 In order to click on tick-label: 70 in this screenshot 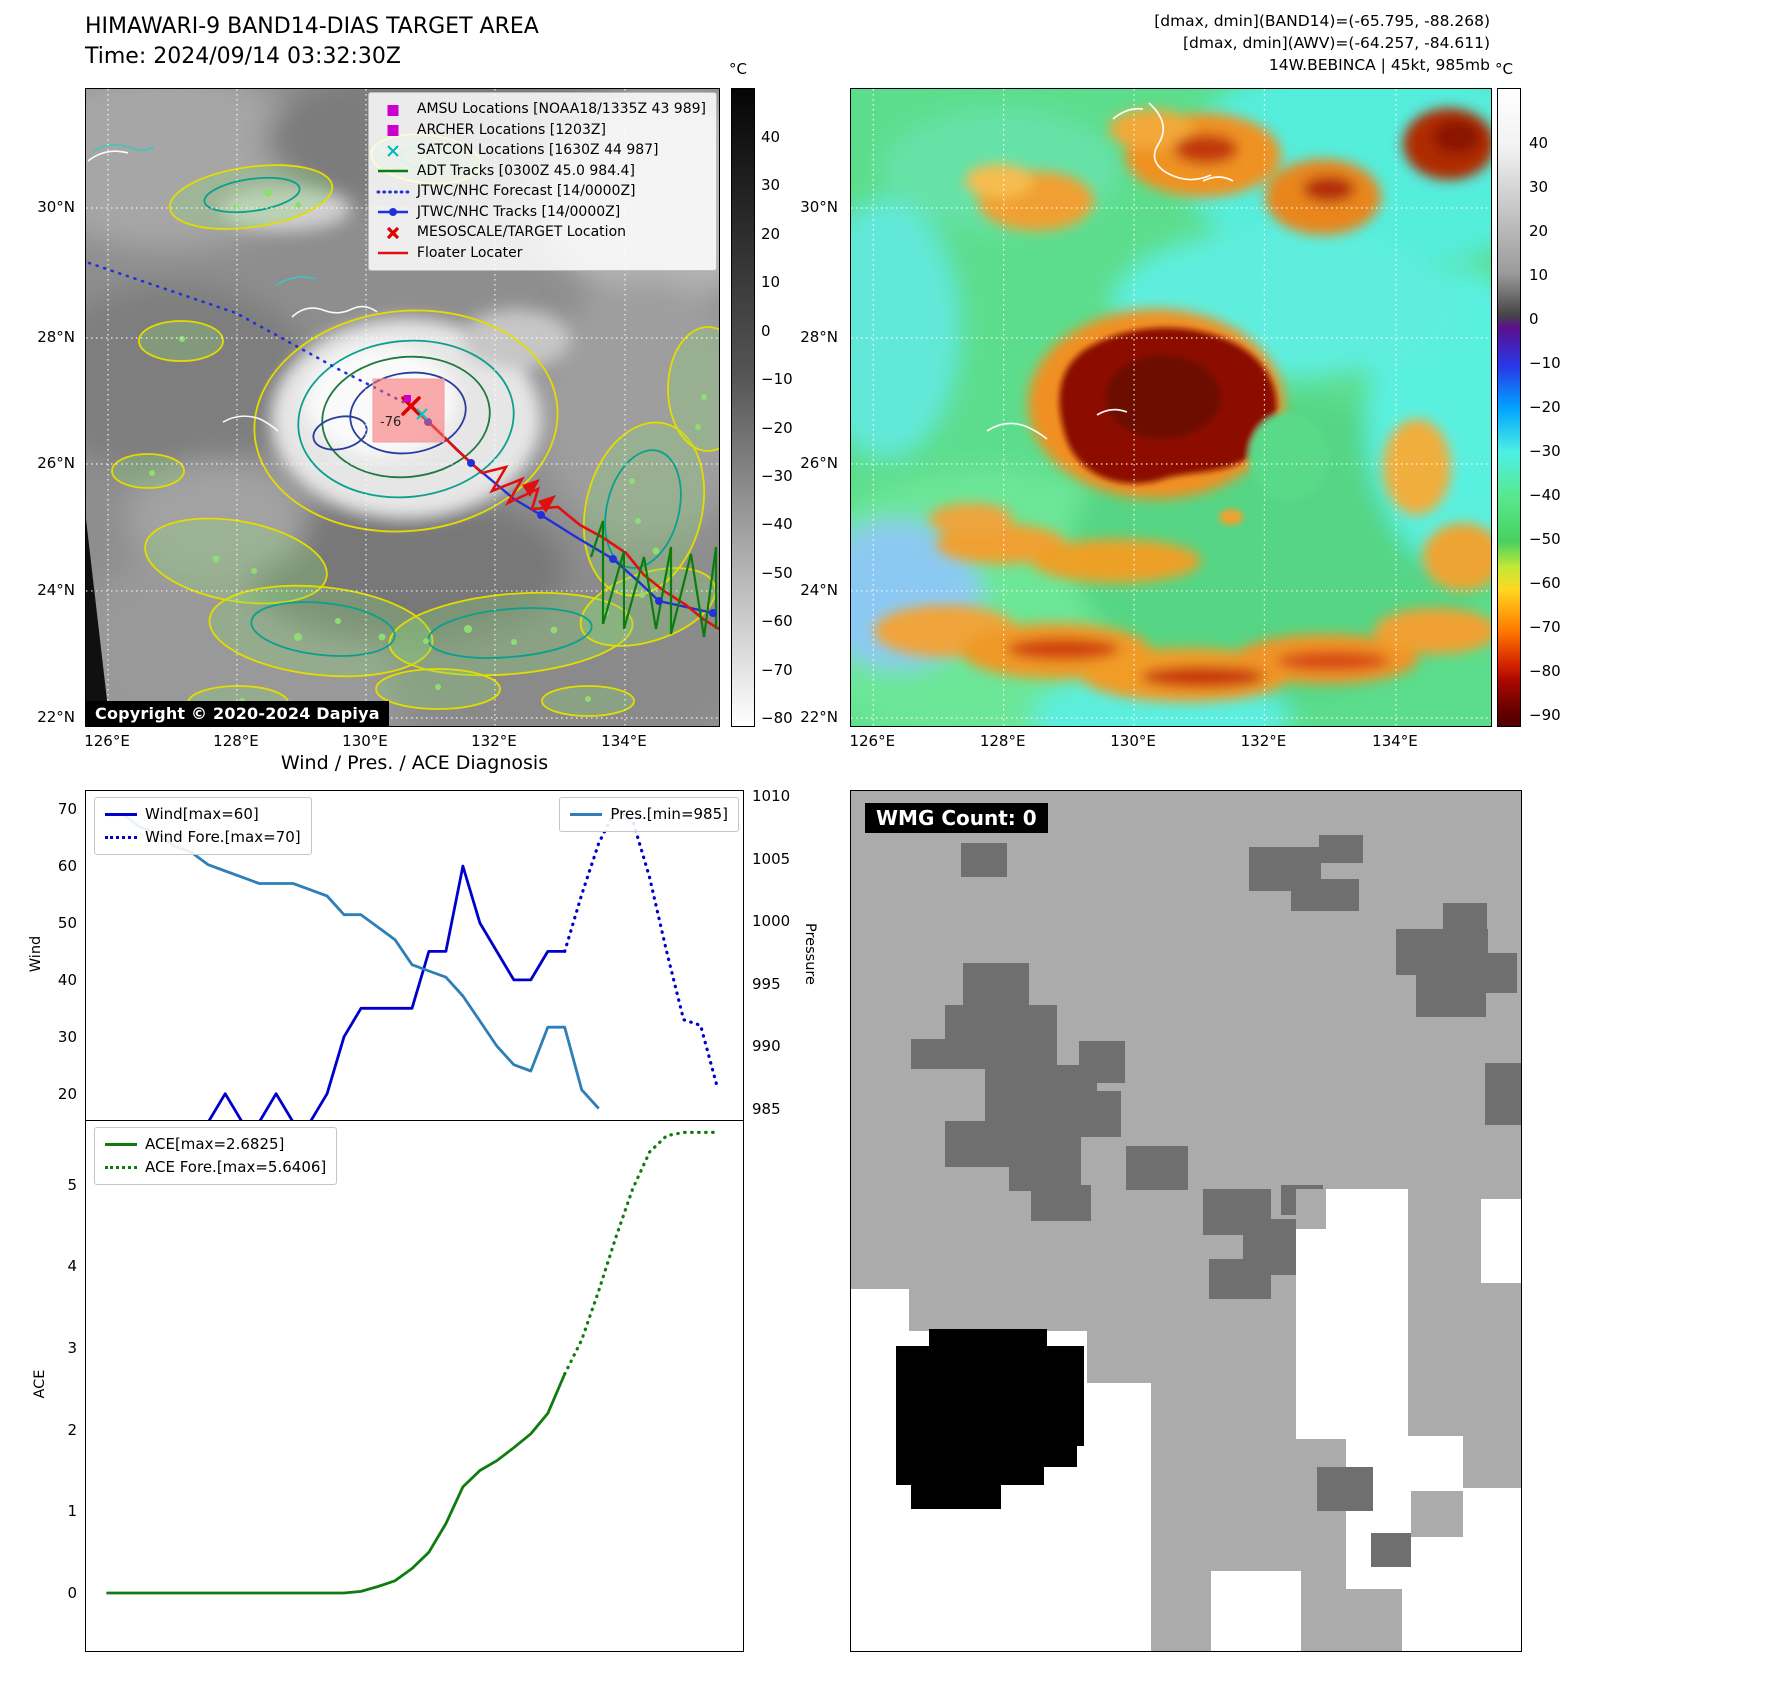, I will do `click(67, 809)`.